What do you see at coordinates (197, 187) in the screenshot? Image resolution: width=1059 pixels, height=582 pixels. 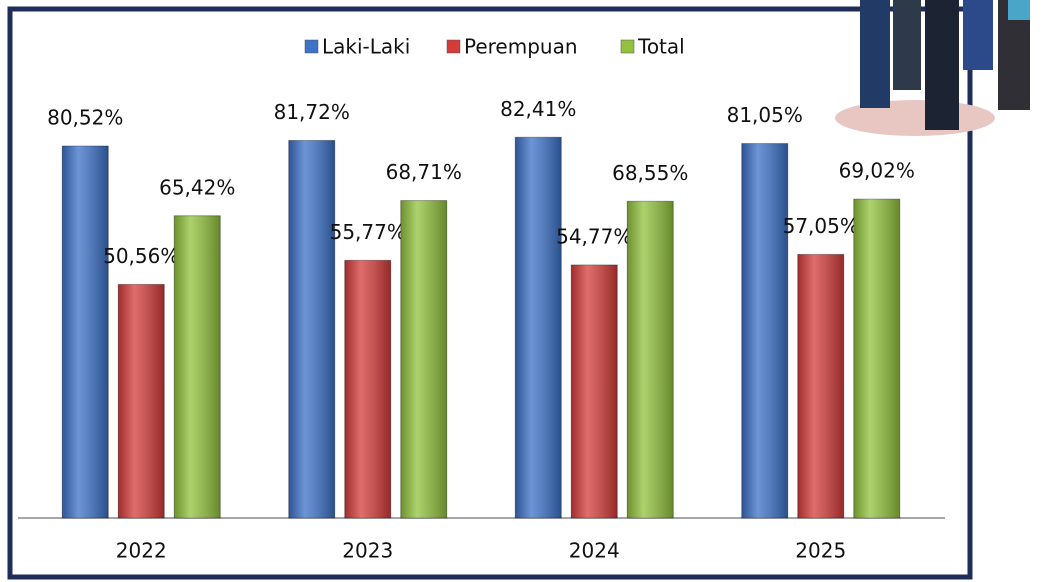 I see `value-label: 65,42%` at bounding box center [197, 187].